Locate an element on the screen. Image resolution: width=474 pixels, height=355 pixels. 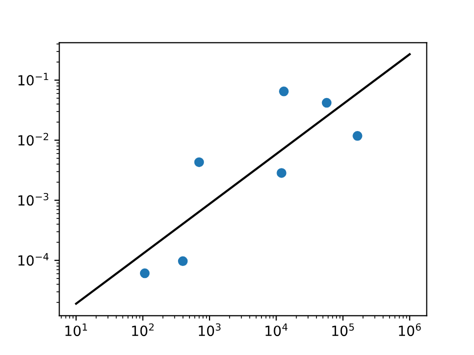
x-tick-label: 10$^{6}$ is located at coordinates (409, 329).